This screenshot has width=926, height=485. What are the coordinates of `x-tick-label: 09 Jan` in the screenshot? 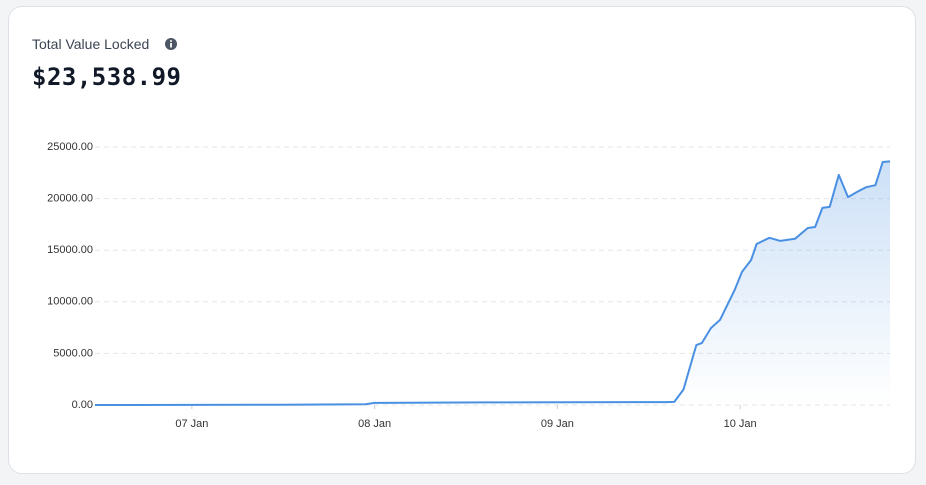 It's located at (557, 424).